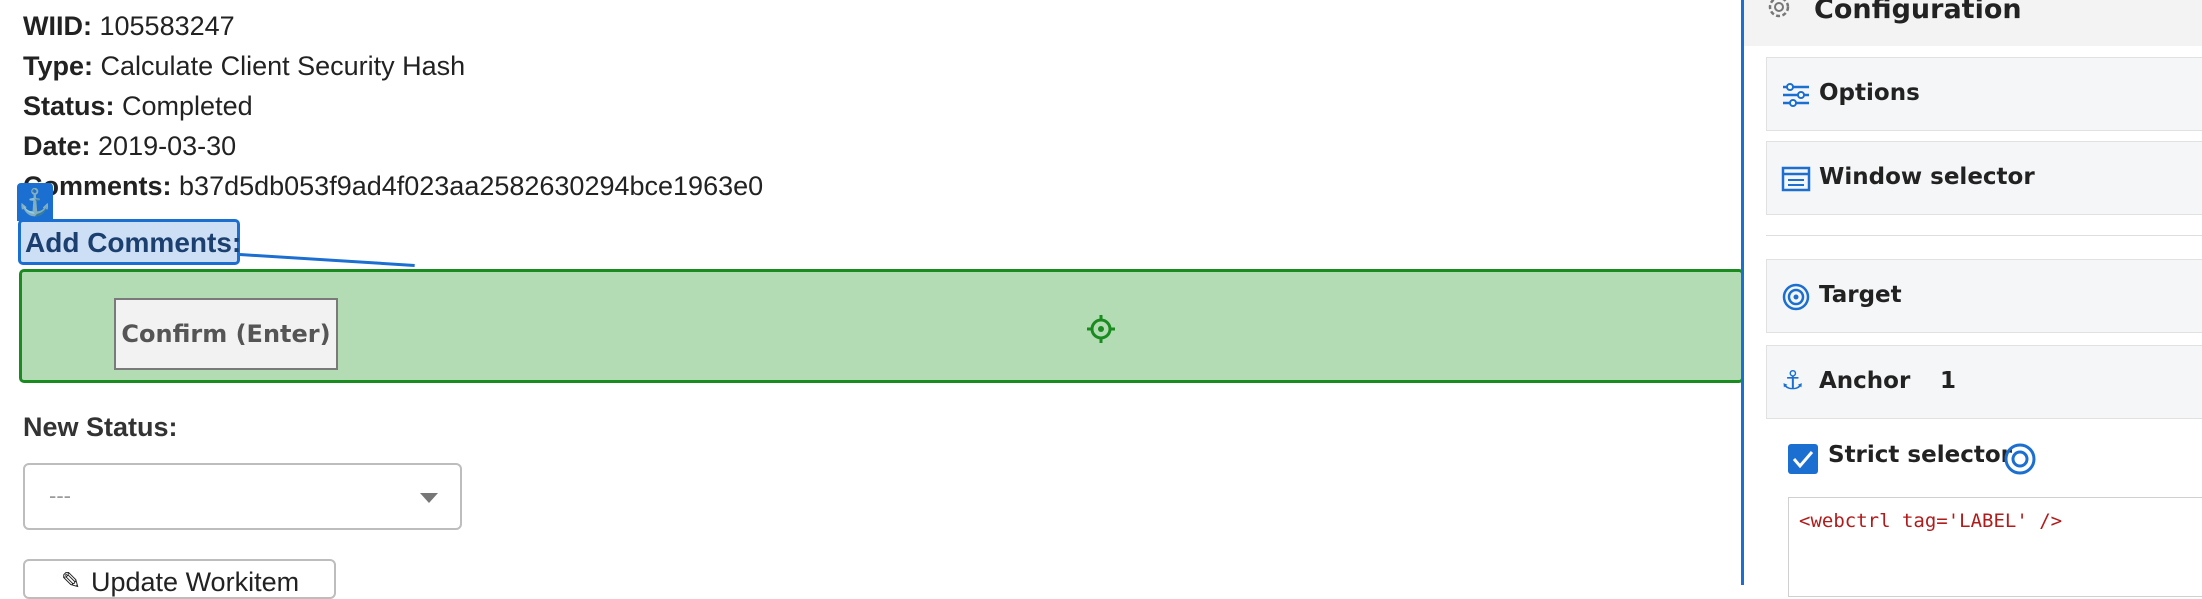  I want to click on date-value: 2019-03-30, so click(167, 146).